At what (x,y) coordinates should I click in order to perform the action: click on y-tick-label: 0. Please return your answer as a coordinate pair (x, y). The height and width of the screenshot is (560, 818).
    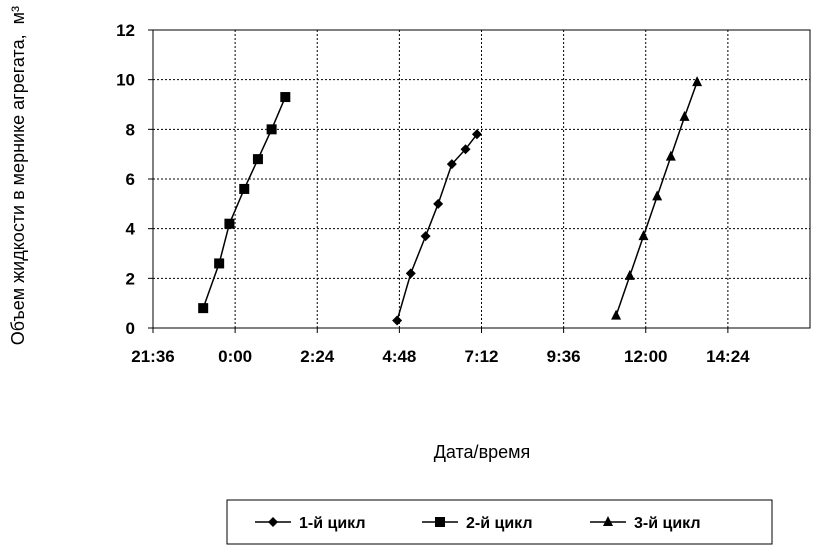
    Looking at the image, I should click on (130, 328).